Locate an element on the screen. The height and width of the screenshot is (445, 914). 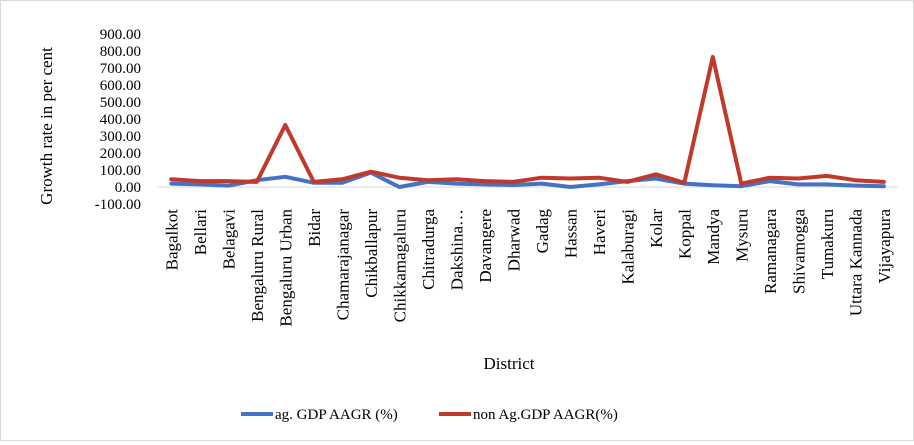
x-tick-label: Bidar is located at coordinates (314, 228).